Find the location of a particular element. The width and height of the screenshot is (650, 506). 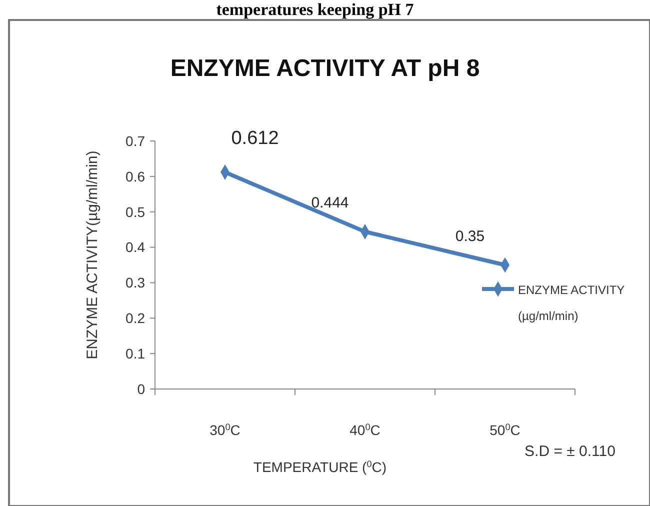

data-label: 0.612 is located at coordinates (255, 139).